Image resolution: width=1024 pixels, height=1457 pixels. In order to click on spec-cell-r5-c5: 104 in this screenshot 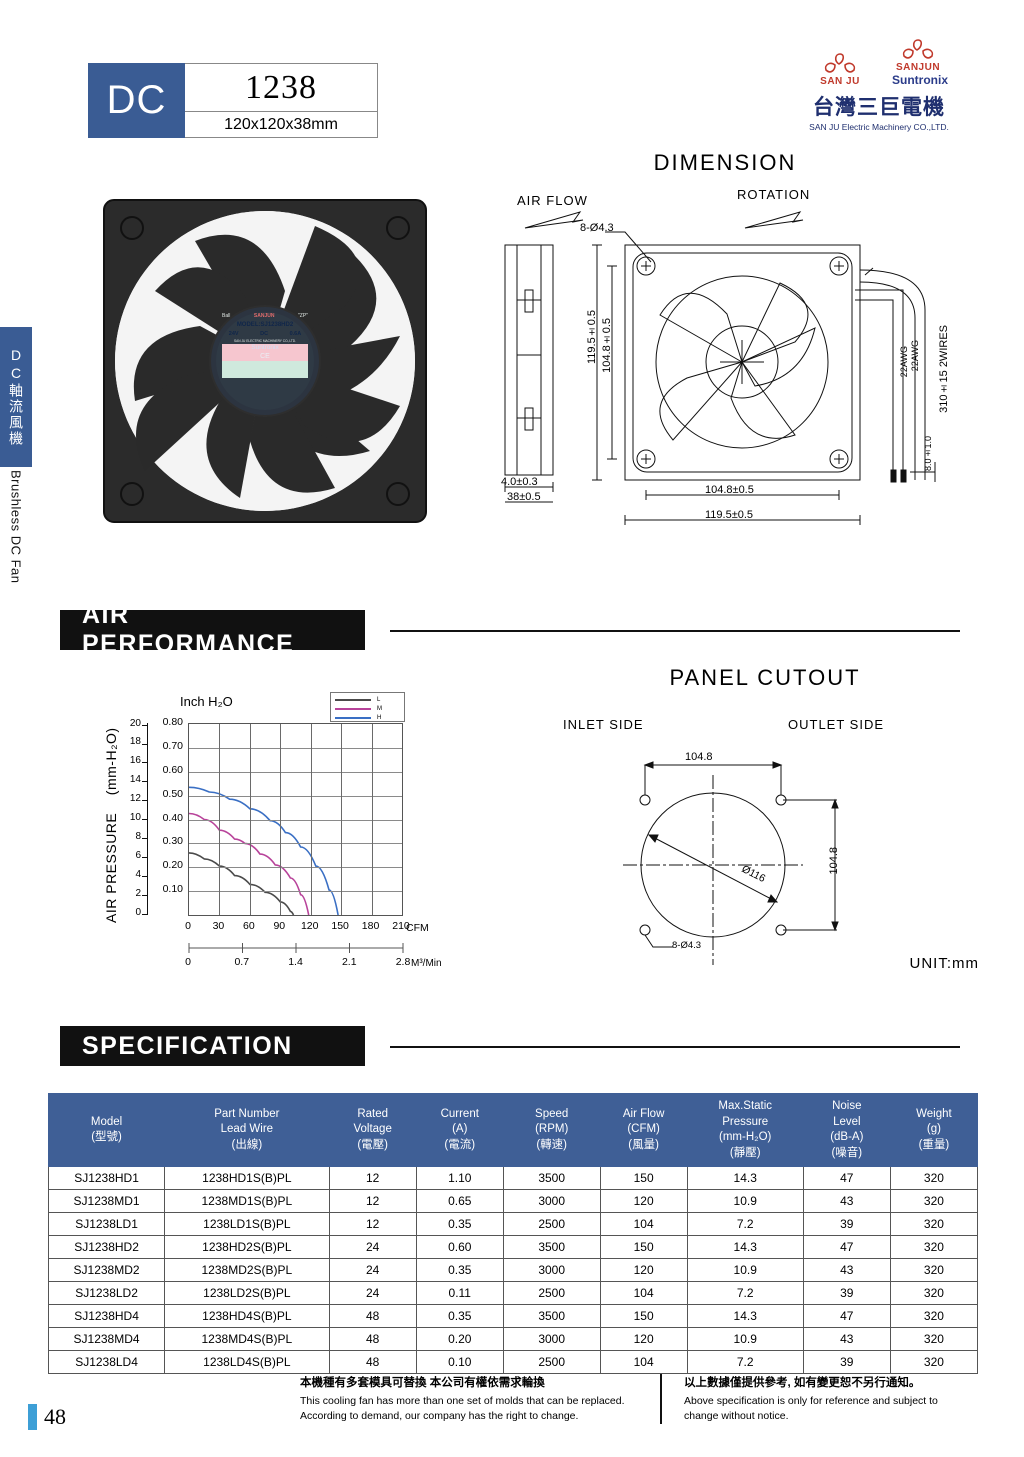, I will do `click(643, 1293)`.